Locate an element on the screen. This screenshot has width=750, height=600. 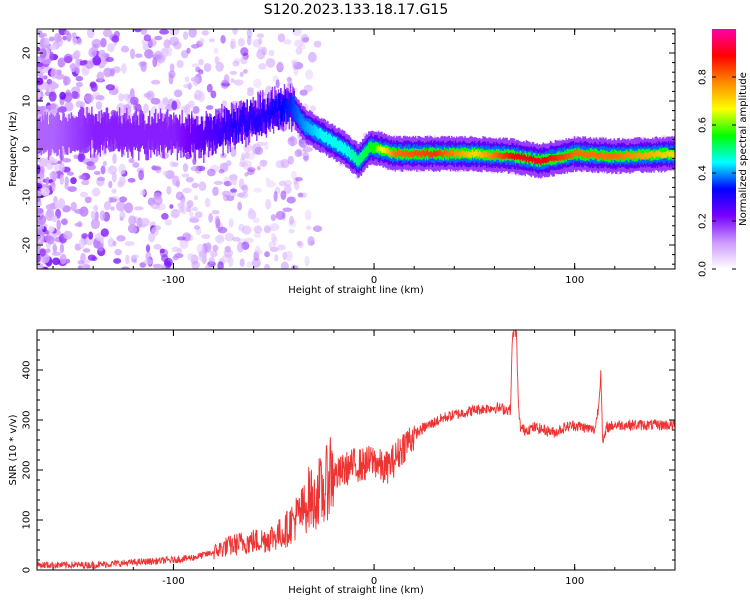
colorbar-gradient is located at coordinates (724, 149).